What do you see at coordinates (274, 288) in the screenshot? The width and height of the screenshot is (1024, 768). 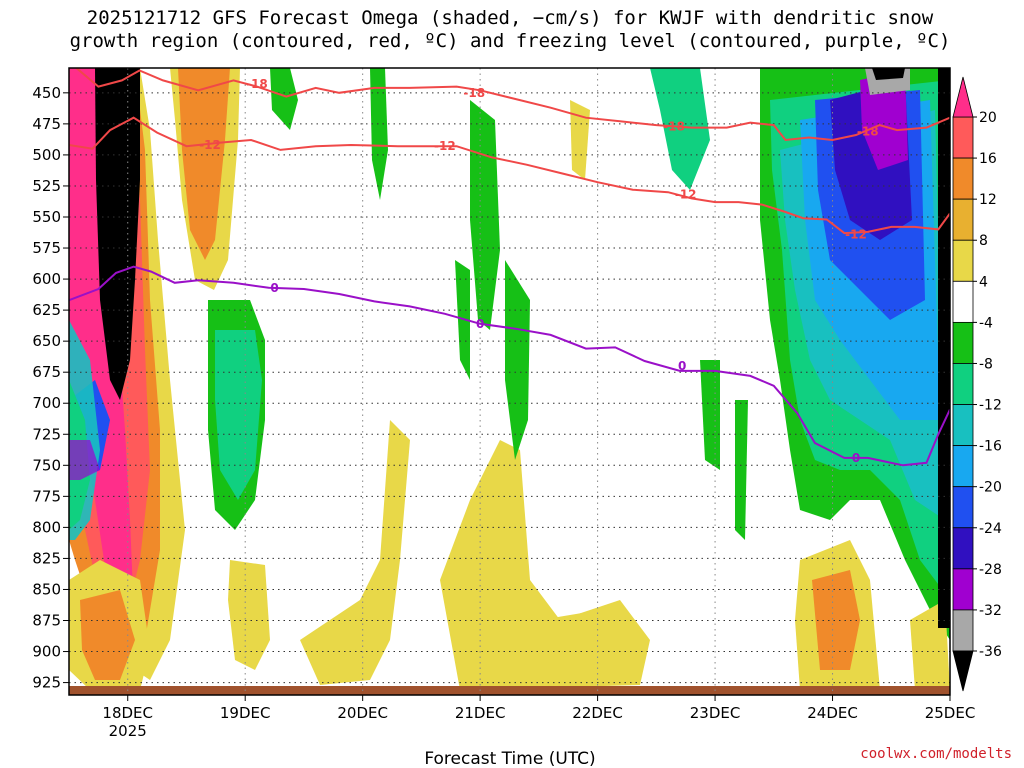 I see `contour-label-2-0: 0` at bounding box center [274, 288].